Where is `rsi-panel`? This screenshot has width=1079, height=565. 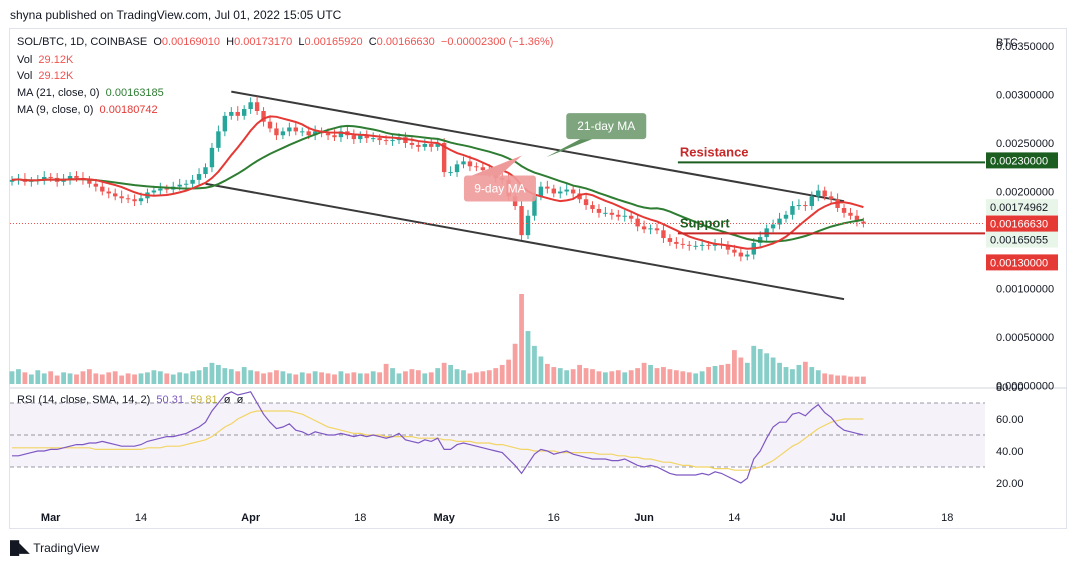 rsi-panel is located at coordinates (497, 435).